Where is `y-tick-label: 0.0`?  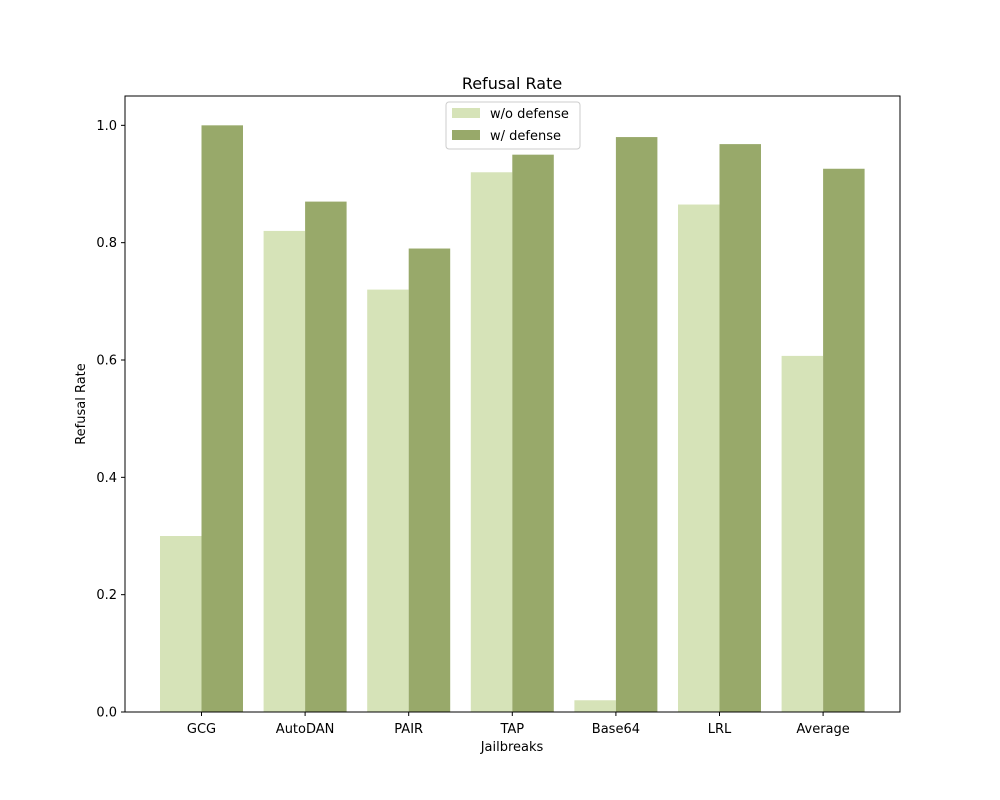 y-tick-label: 0.0 is located at coordinates (106, 713).